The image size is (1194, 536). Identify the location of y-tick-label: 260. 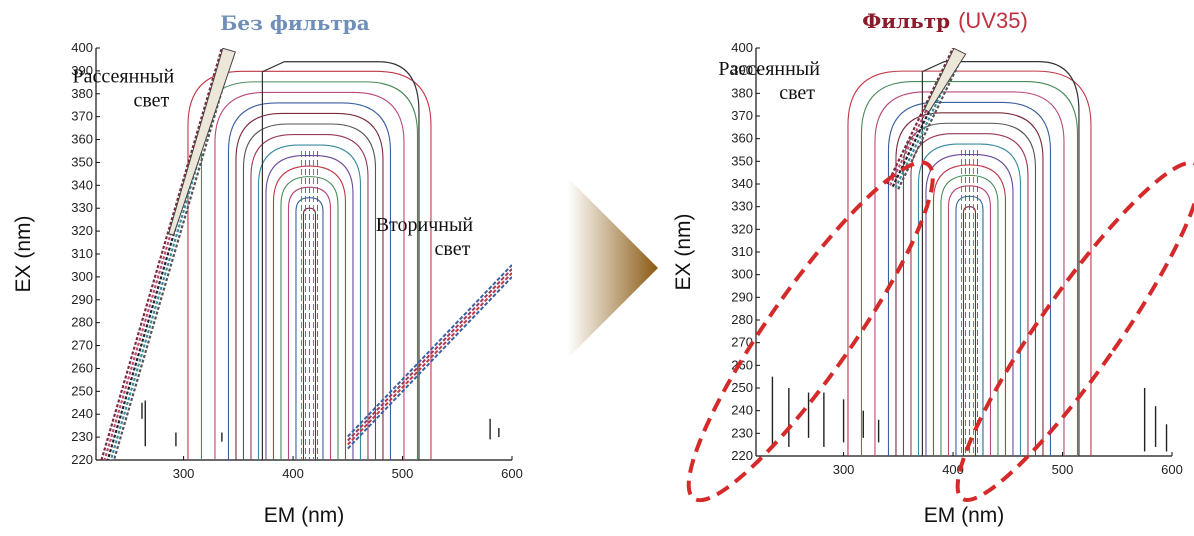
(82, 367).